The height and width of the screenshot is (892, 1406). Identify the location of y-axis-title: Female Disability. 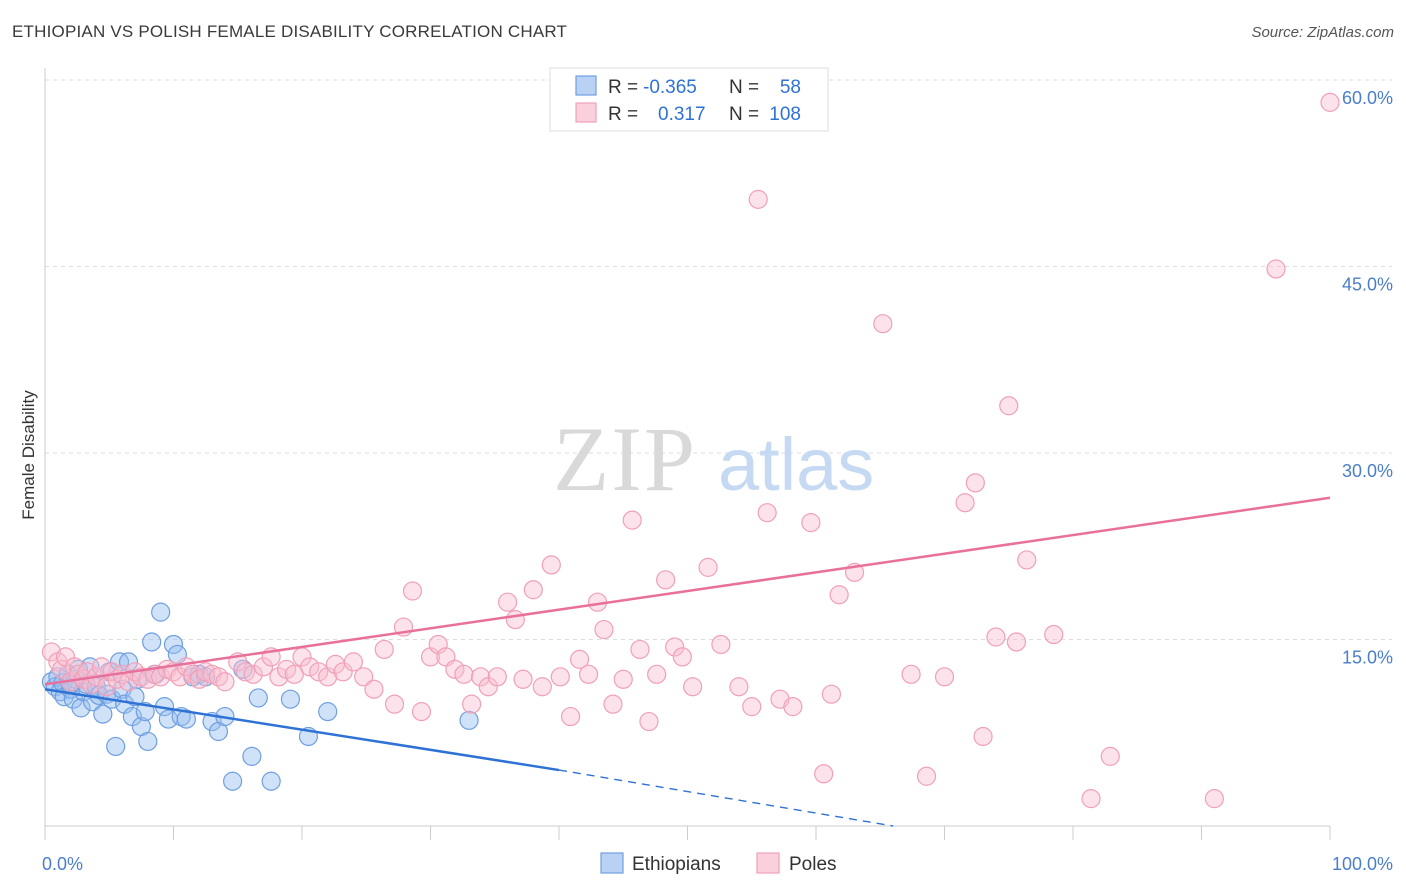
(28, 455).